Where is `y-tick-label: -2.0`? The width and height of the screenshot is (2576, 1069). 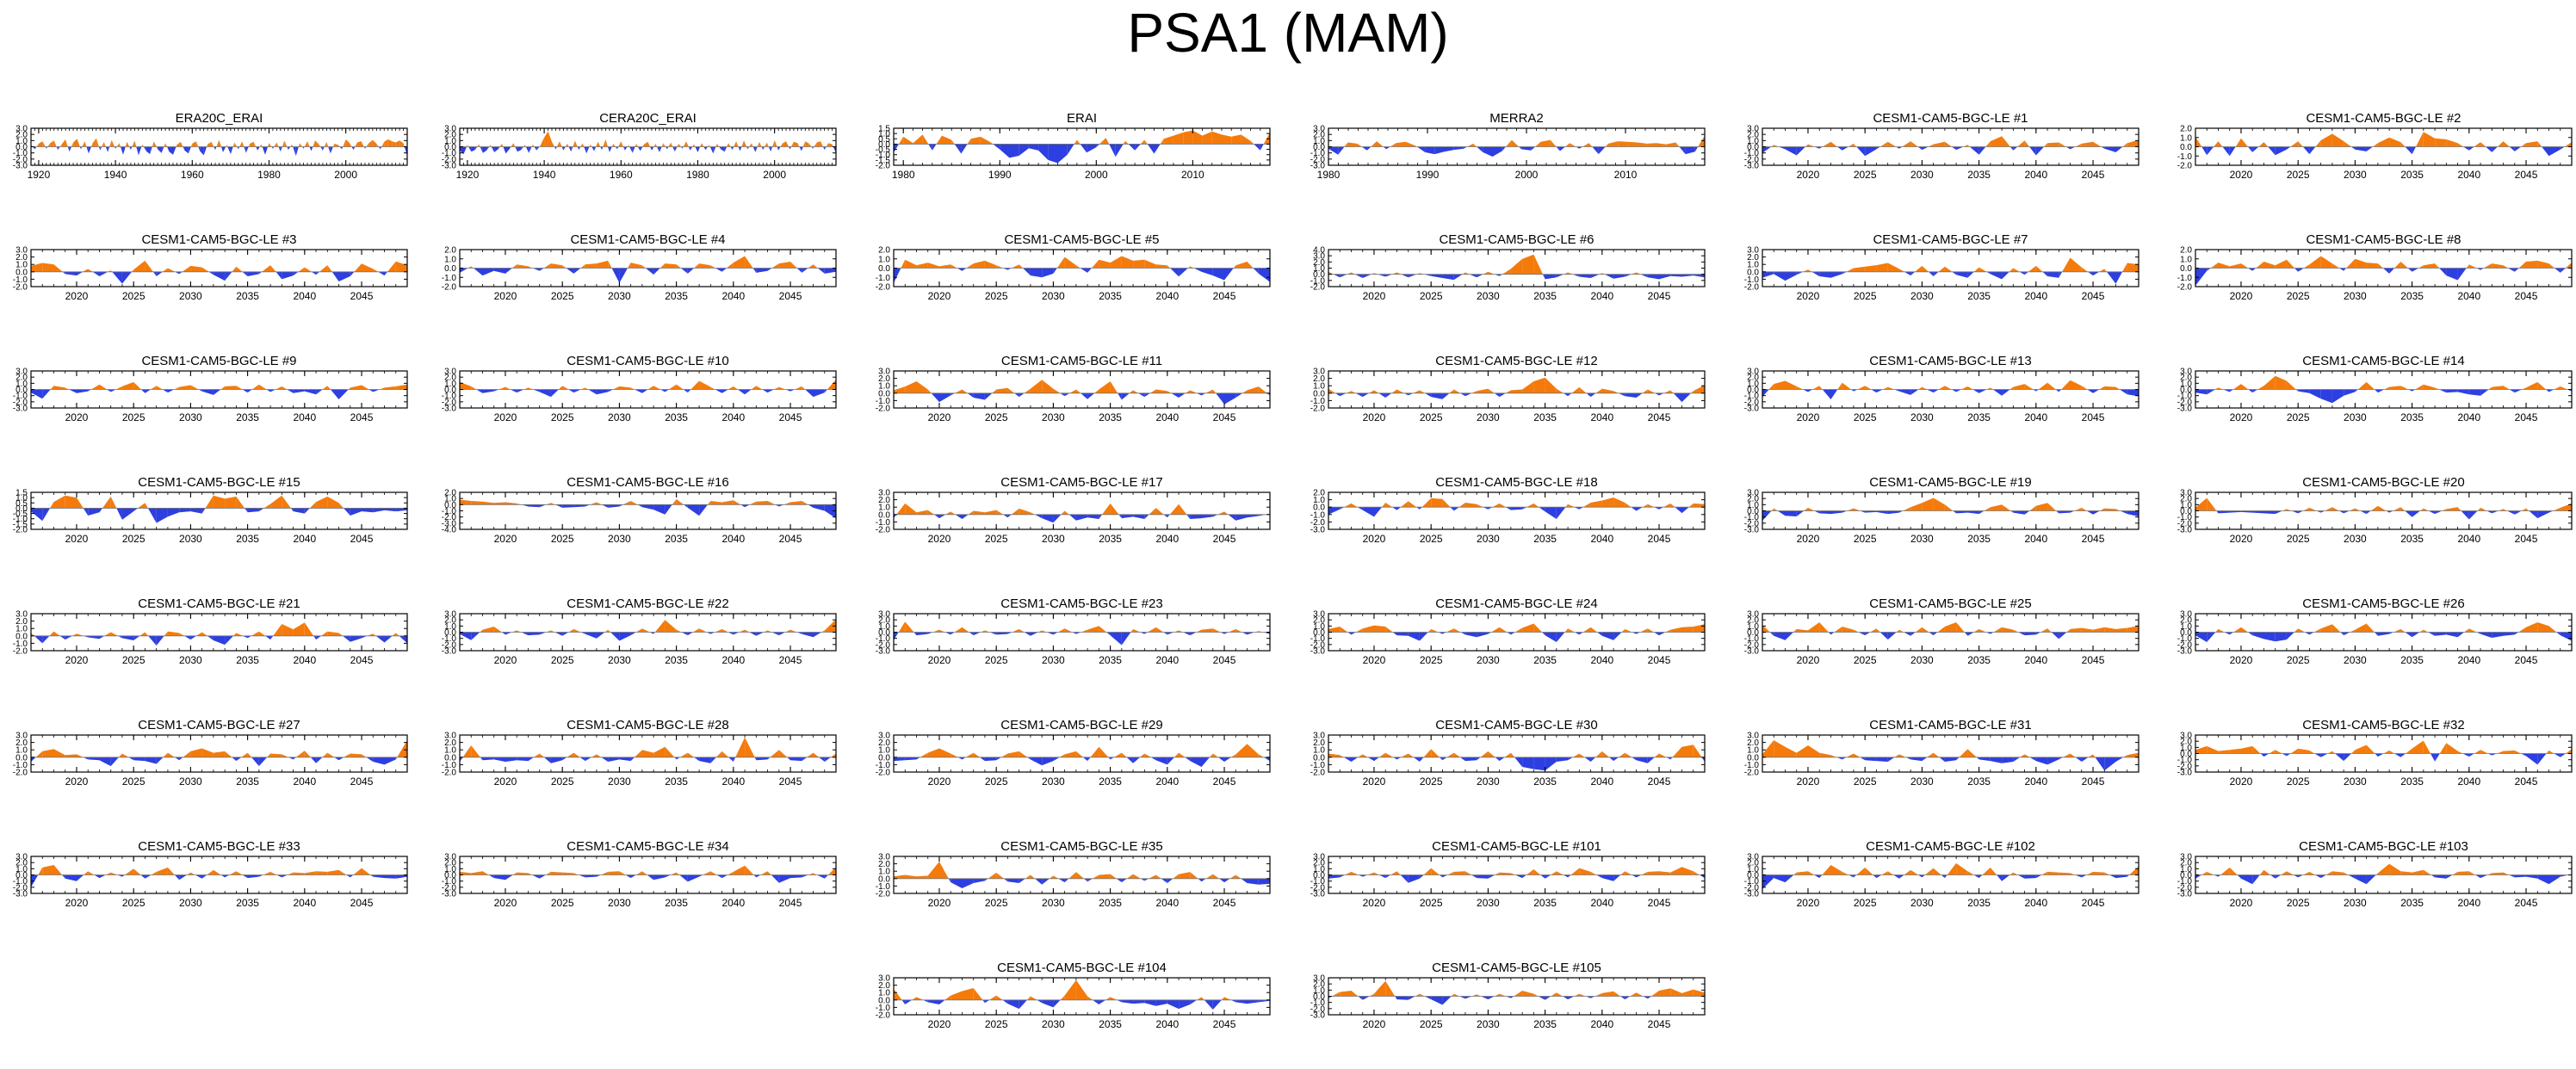
y-tick-label: -2.0 is located at coordinates (450, 645).